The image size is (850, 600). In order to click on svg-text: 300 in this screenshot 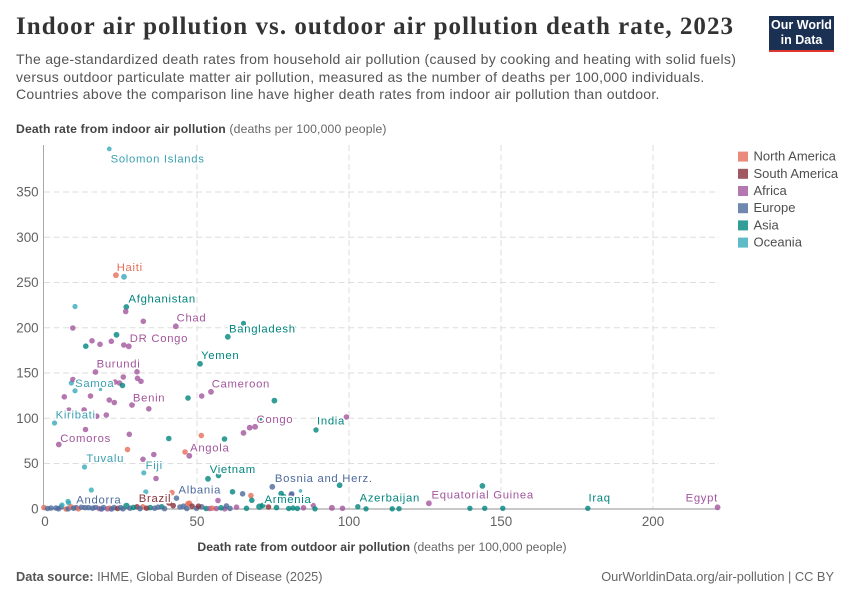, I will do `click(27, 237)`.